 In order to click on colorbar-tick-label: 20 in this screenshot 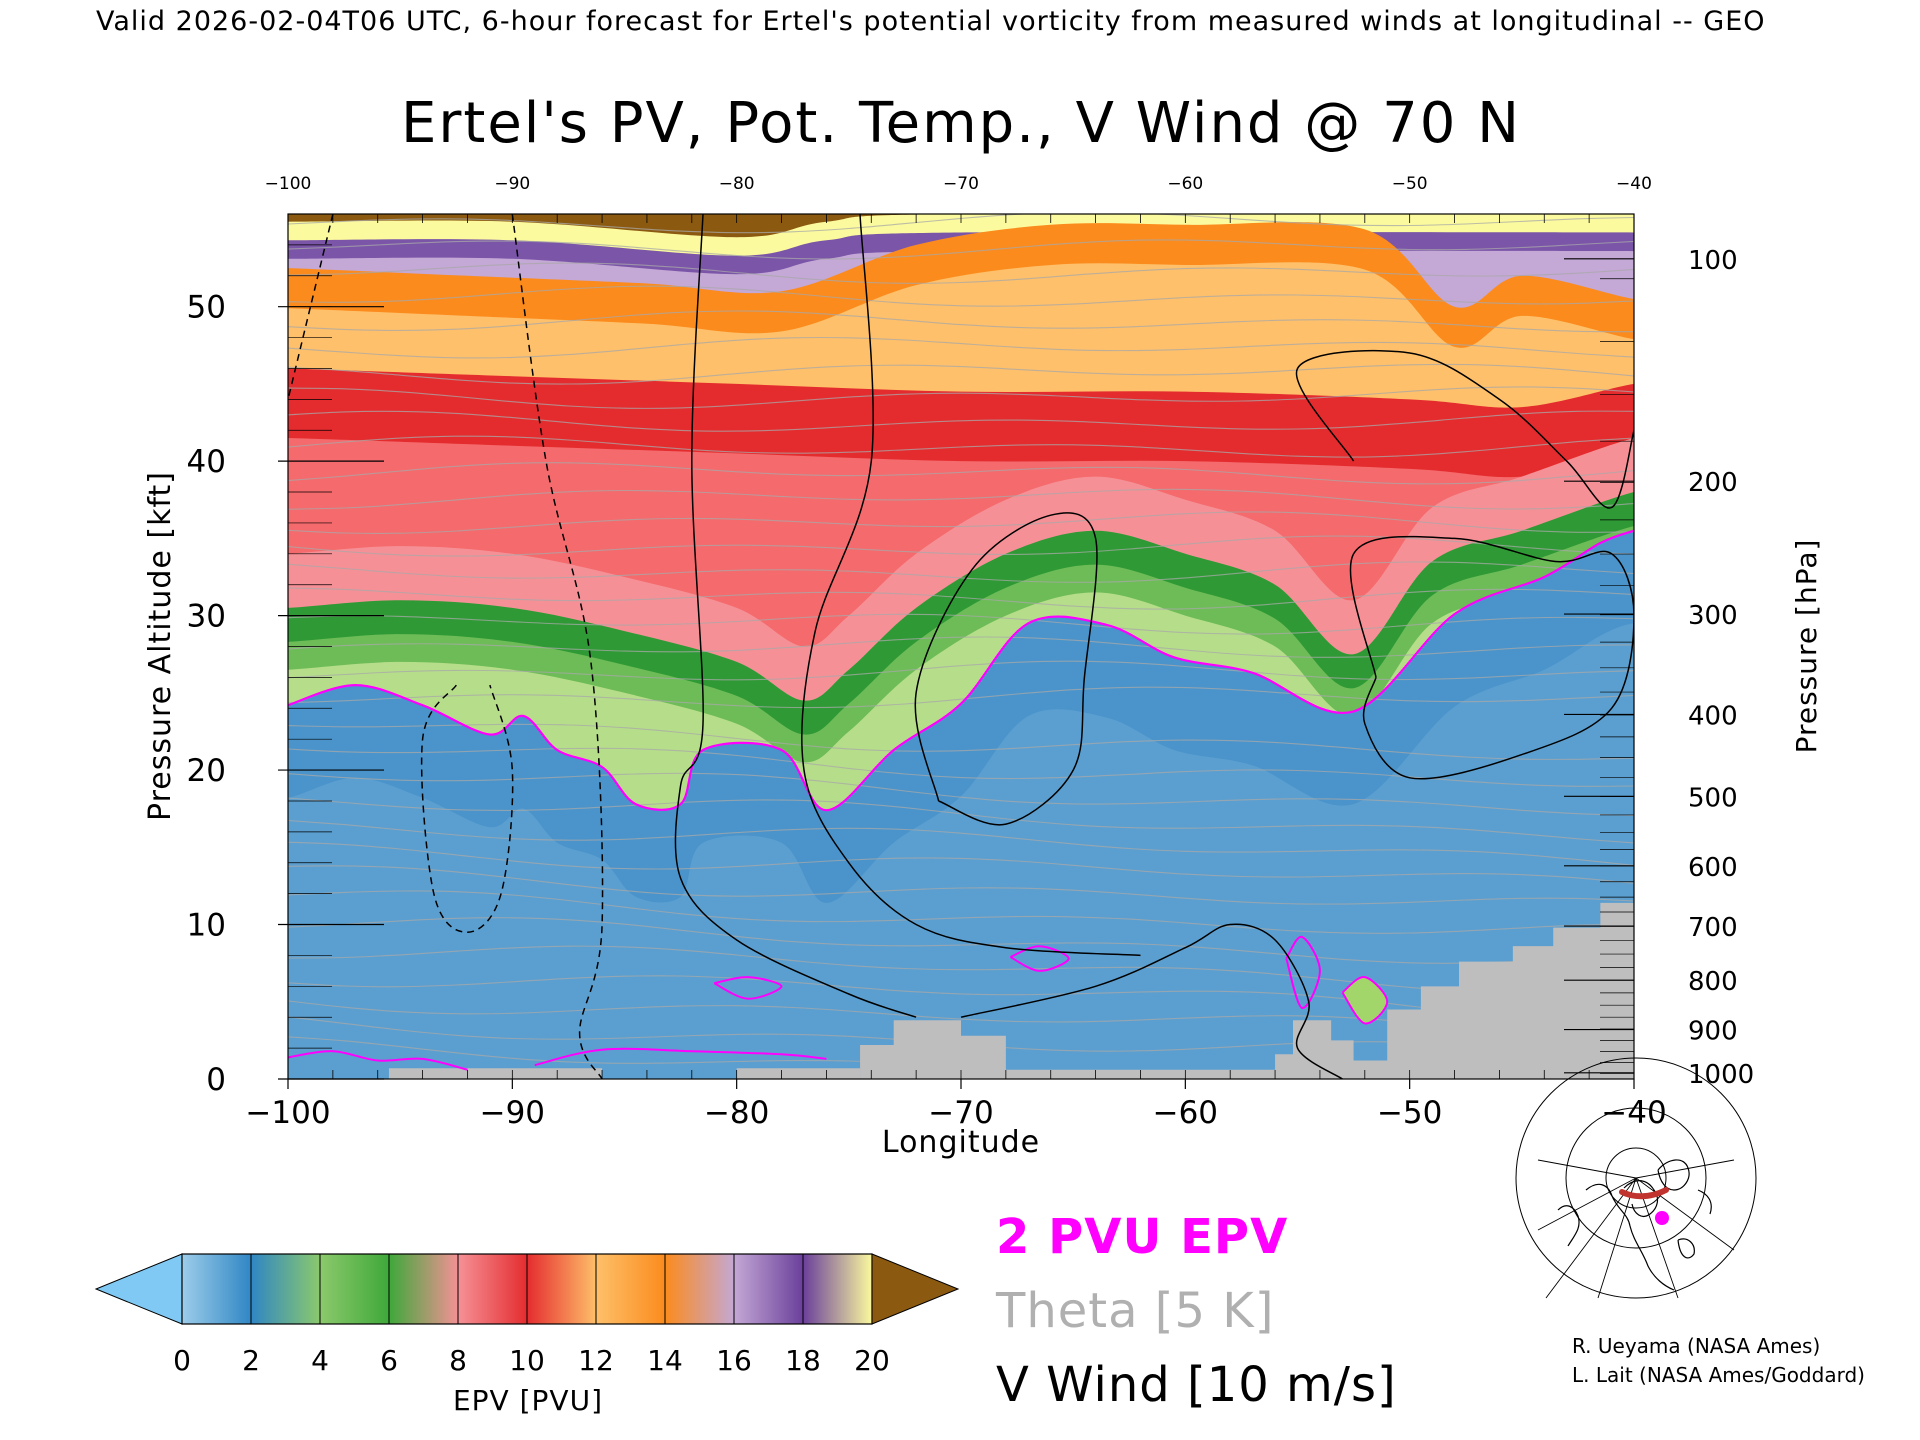, I will do `click(872, 1360)`.